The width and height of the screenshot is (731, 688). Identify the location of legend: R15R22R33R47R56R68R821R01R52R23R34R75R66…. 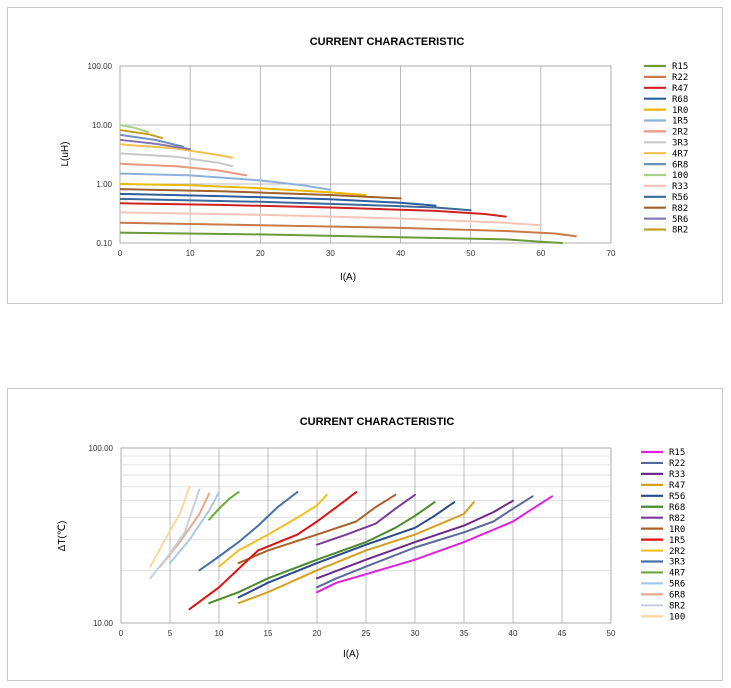
(663, 535).